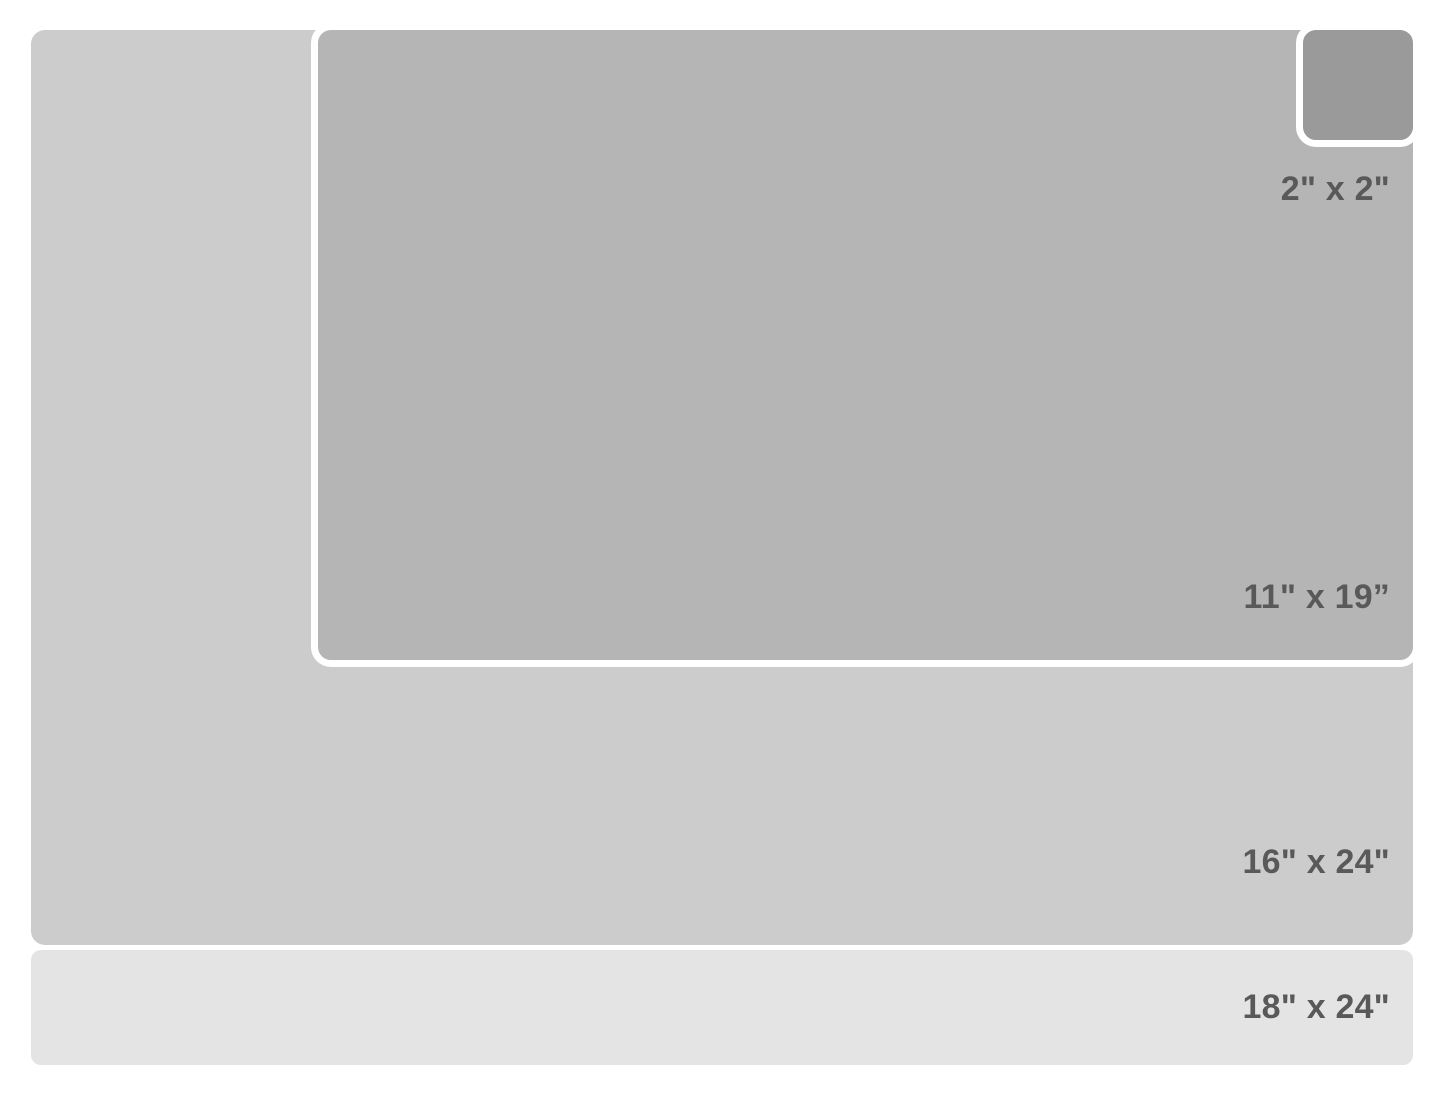 The image size is (1445, 1098). What do you see at coordinates (722, 1007) in the screenshot?
I see `size-swatch-18x24` at bounding box center [722, 1007].